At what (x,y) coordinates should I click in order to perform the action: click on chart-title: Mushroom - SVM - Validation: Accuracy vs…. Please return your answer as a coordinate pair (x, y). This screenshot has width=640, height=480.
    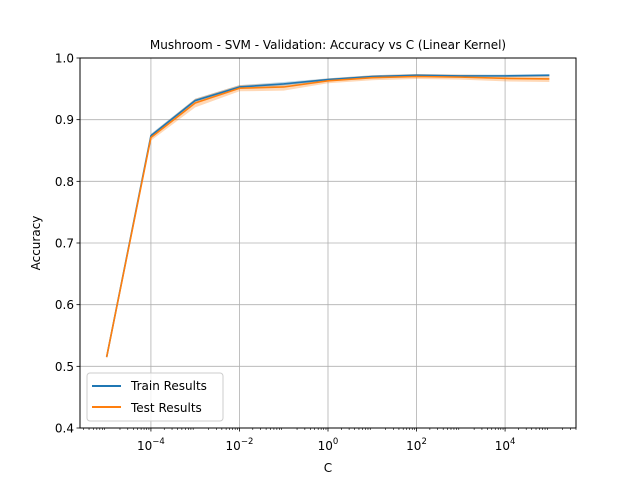
    Looking at the image, I should click on (328, 45).